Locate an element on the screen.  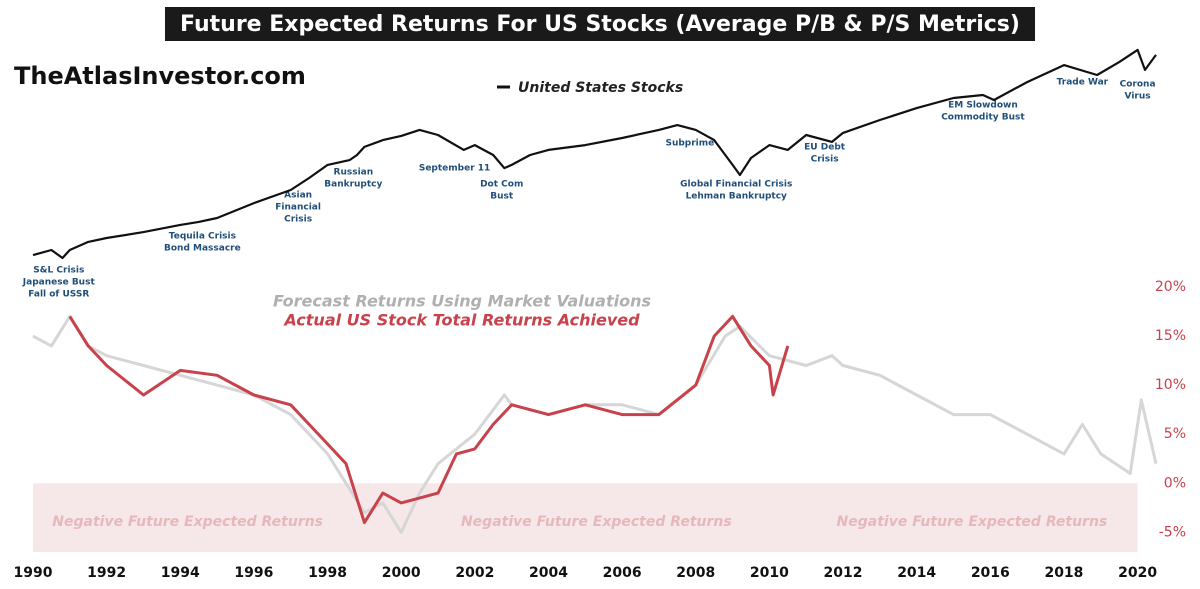
event-annotation: Lehman Bankruptcy is located at coordinates (736, 197).